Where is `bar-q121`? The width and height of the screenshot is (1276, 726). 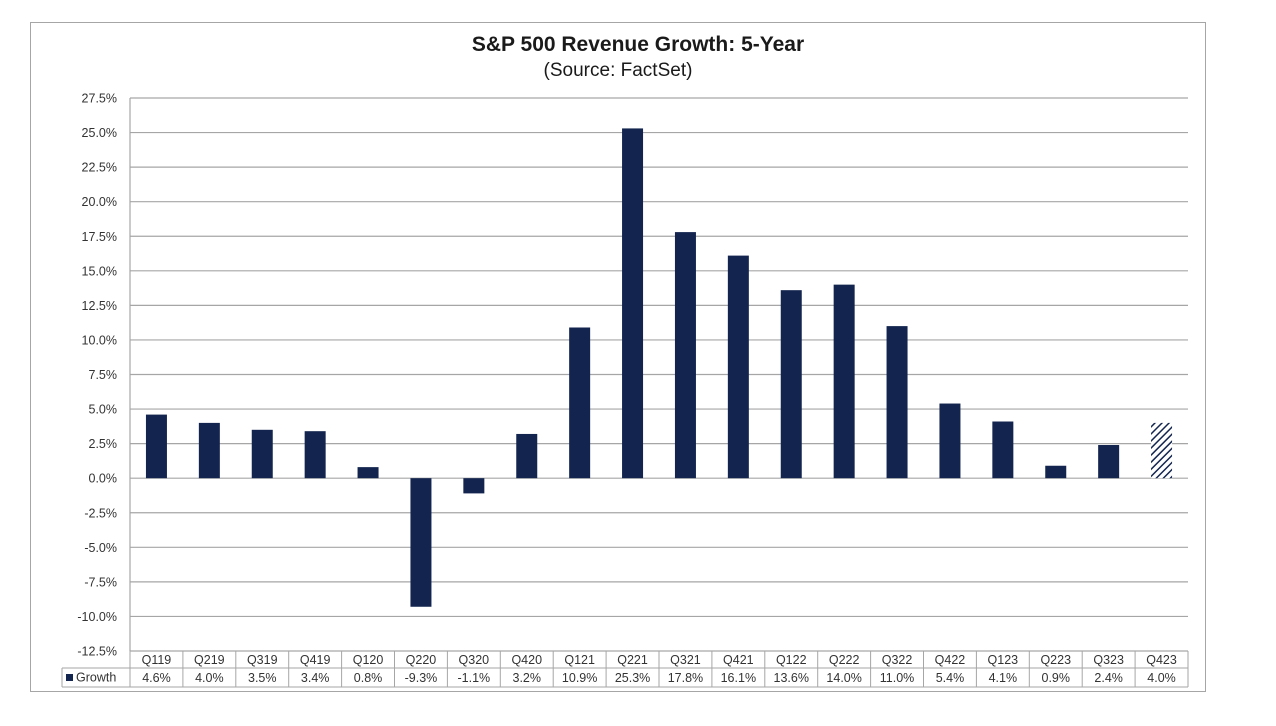
bar-q121 is located at coordinates (580, 403).